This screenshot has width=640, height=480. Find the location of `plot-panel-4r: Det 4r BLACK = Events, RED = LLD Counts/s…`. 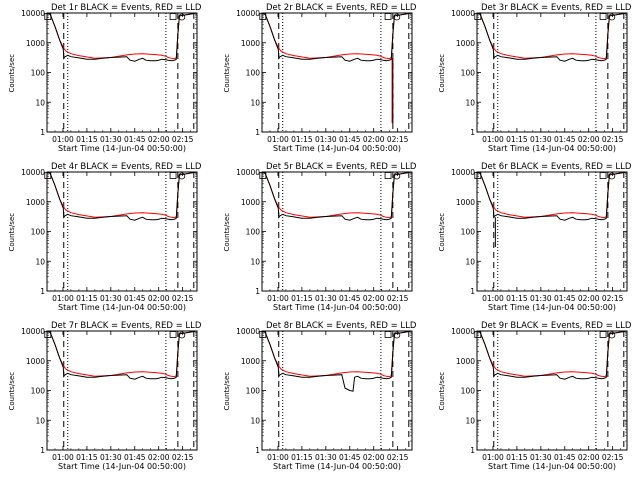

plot-panel-4r: Det 4r BLACK = Events, RED = LLD Counts/s… is located at coordinates (105, 237).